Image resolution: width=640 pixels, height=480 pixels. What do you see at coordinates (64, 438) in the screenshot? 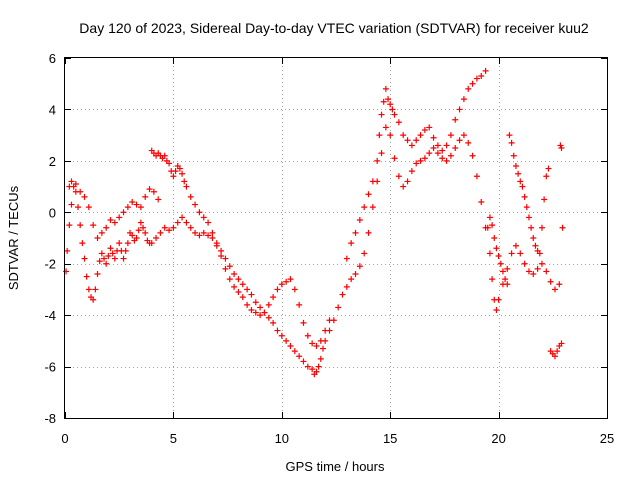
I see `x-tick-label: 0` at bounding box center [64, 438].